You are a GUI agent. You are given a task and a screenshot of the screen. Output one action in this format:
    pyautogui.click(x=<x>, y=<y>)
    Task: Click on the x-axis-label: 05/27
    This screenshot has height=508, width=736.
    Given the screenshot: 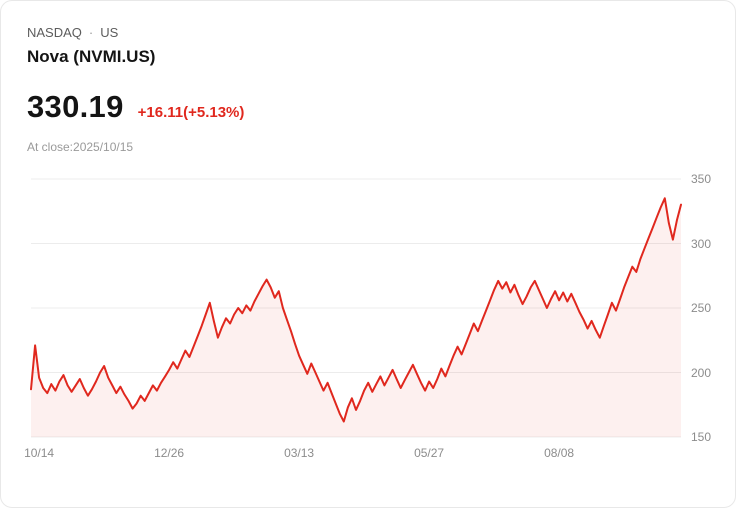 What is the action you would take?
    pyautogui.click(x=429, y=453)
    